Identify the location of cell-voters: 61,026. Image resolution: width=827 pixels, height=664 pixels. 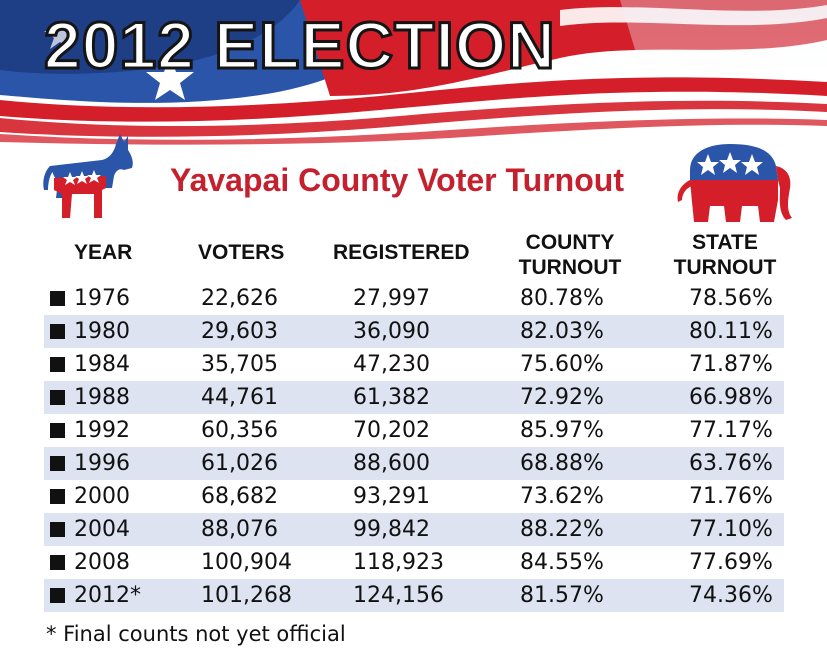
(239, 463).